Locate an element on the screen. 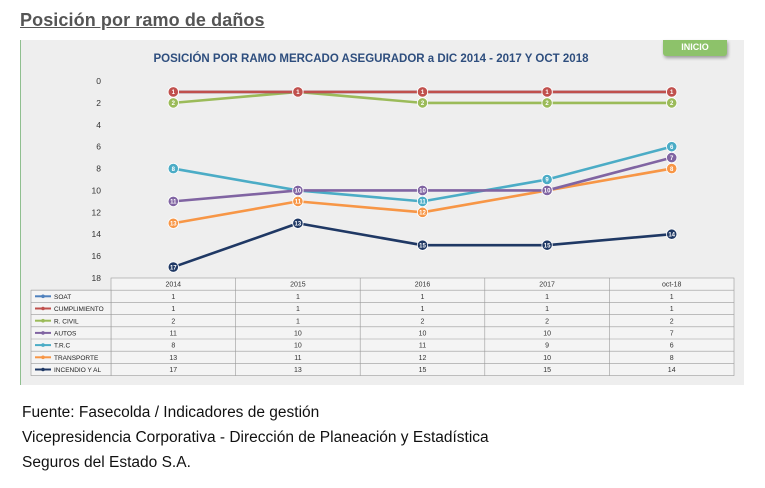 The height and width of the screenshot is (488, 765). footer-company: Seguros del Estado S.A. is located at coordinates (106, 462).